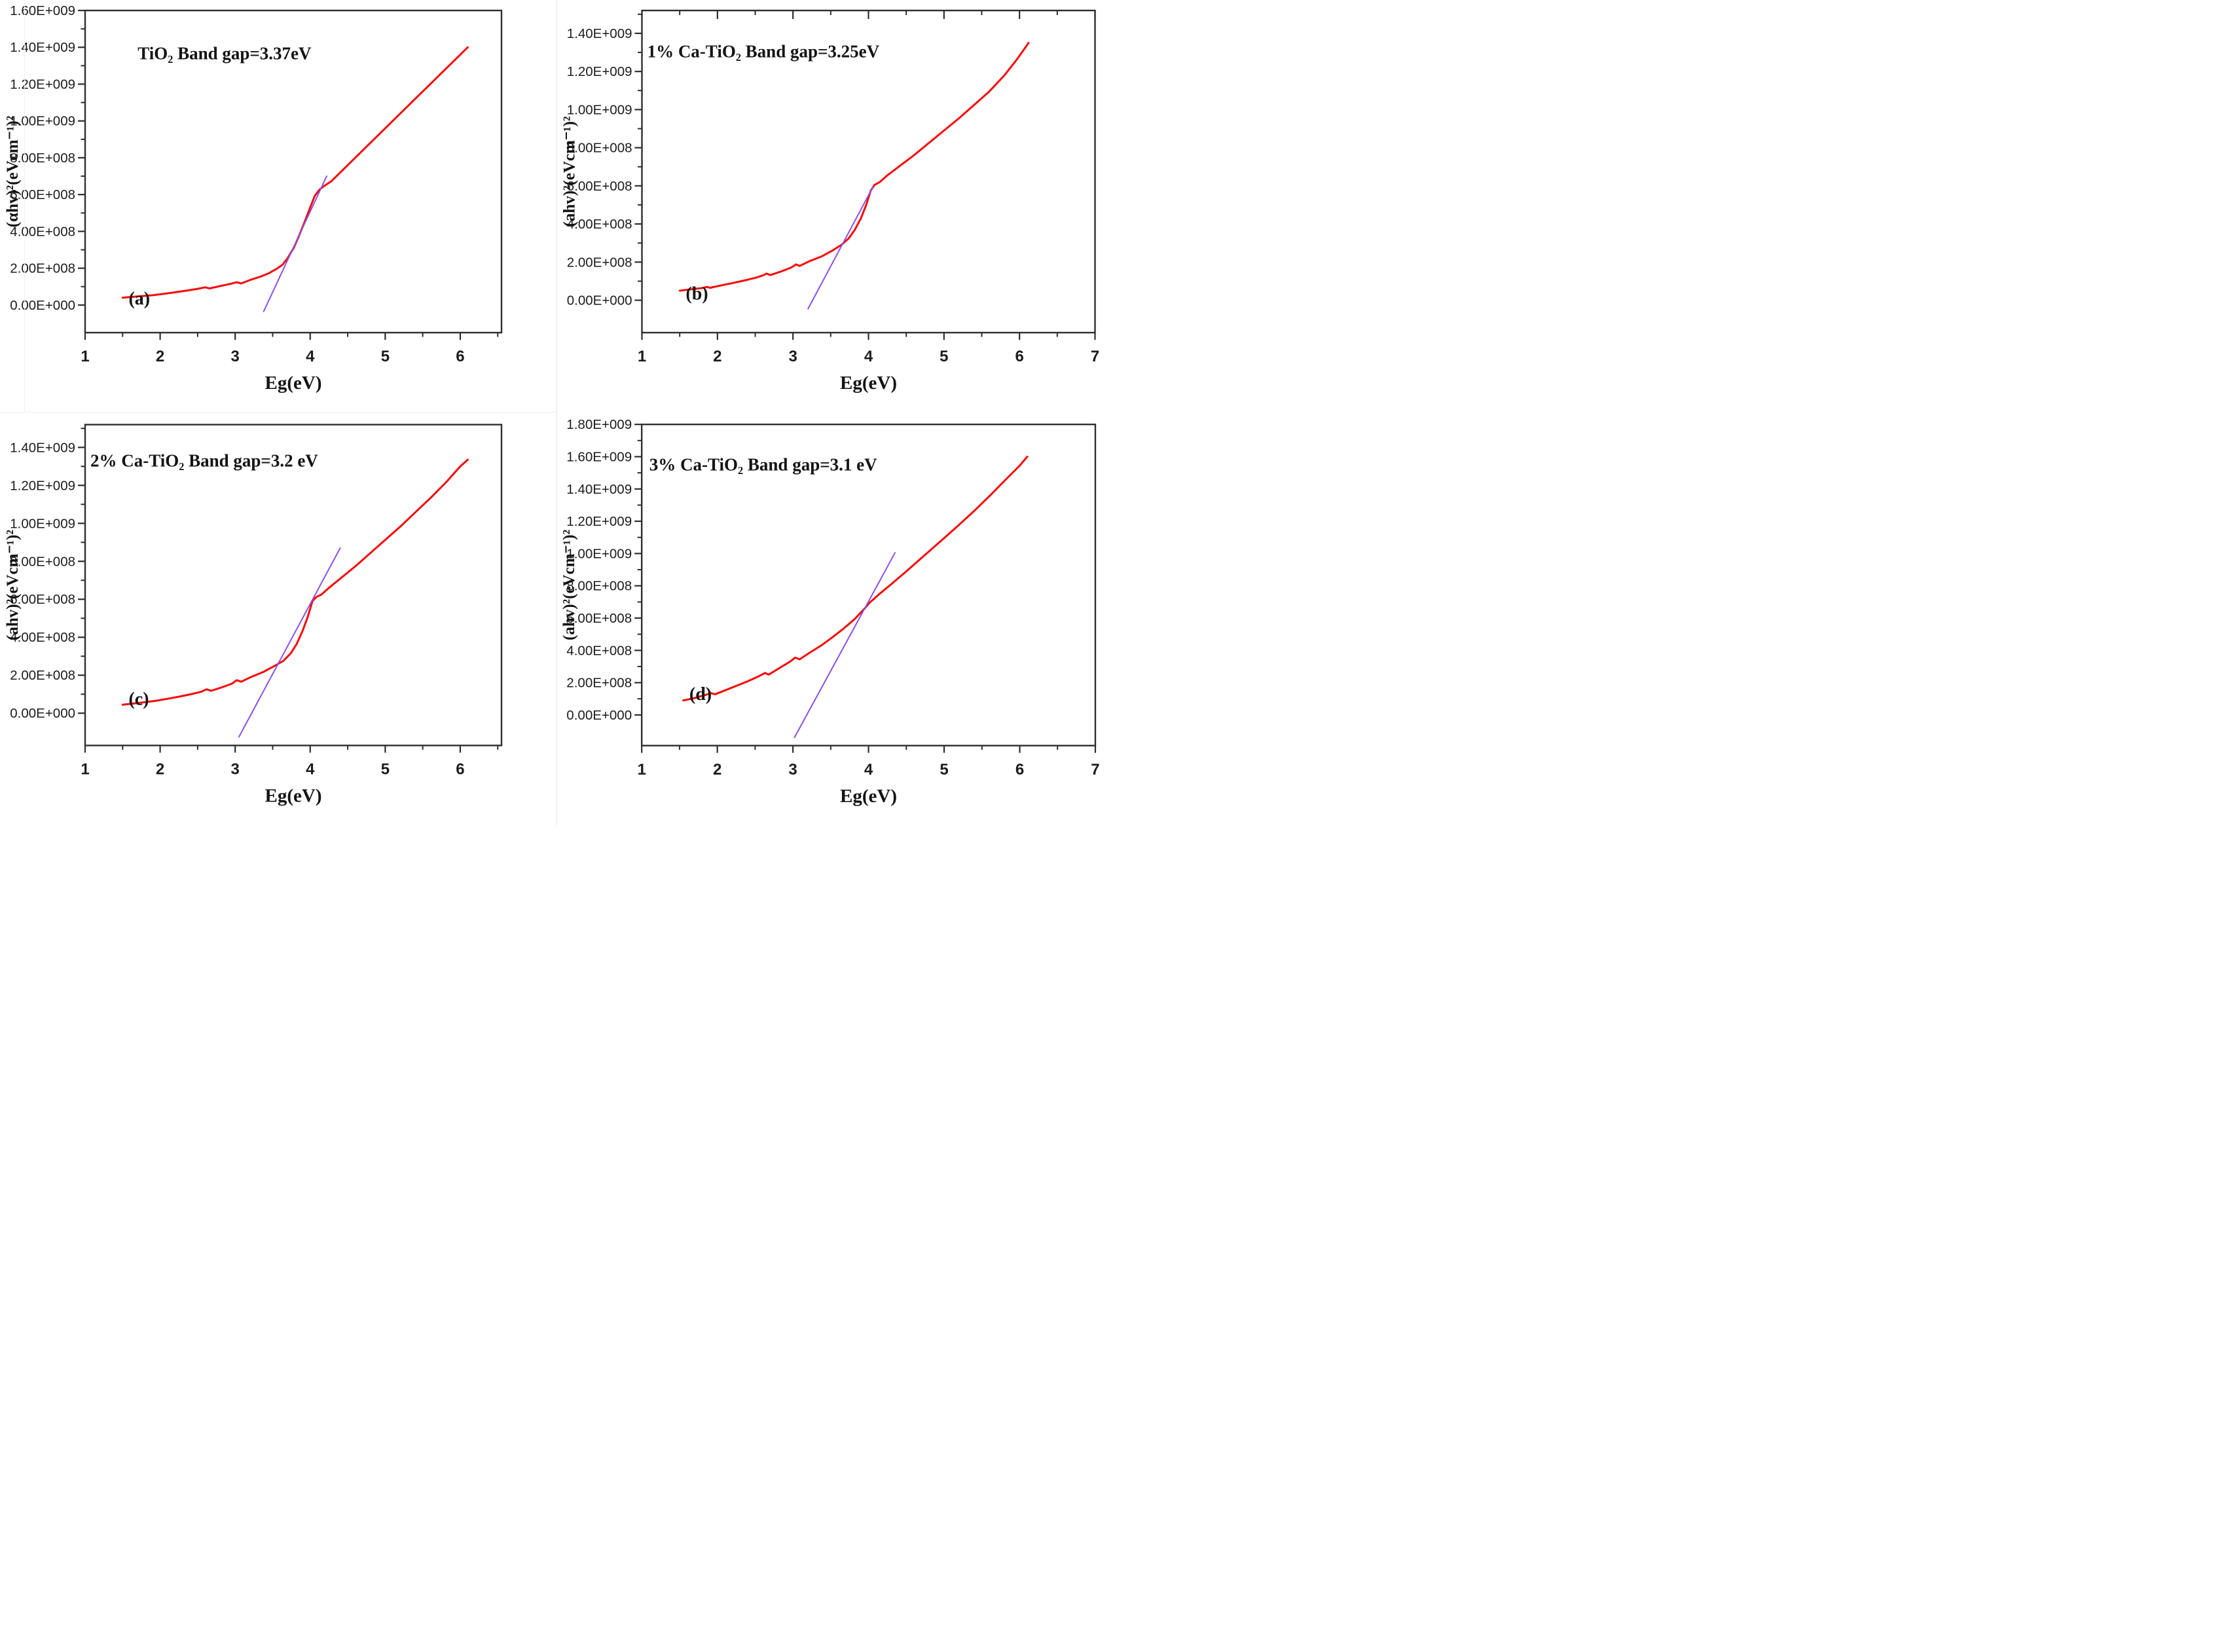  What do you see at coordinates (700, 694) in the screenshot?
I see `panel-letter-label: (d)` at bounding box center [700, 694].